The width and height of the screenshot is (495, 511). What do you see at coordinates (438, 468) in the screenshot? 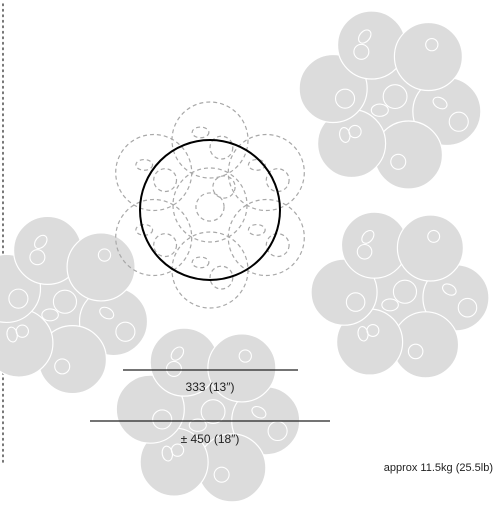
I see `weight-label: approx 11.5kg (25.5lb)` at bounding box center [438, 468].